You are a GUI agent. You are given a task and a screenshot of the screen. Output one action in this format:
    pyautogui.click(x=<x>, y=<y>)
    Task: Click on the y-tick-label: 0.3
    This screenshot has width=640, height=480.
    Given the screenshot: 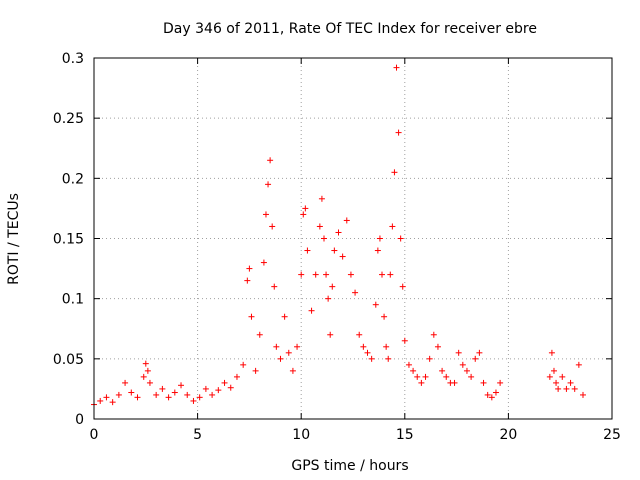 What is the action you would take?
    pyautogui.click(x=73, y=59)
    